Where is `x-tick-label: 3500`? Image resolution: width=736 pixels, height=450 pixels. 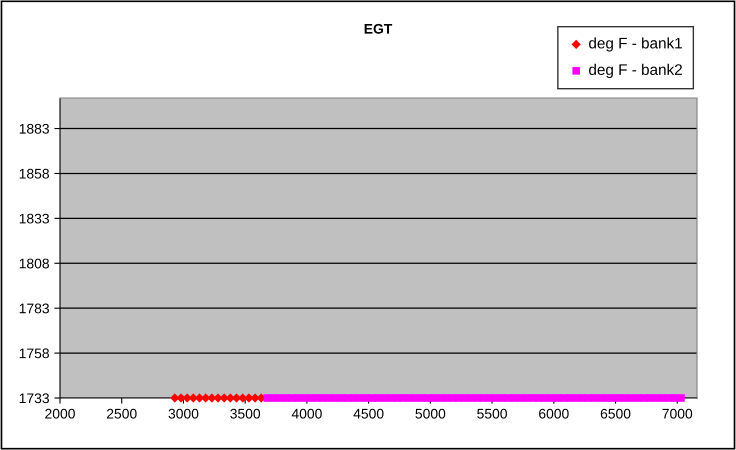
x-tick-label: 3500 is located at coordinates (245, 413).